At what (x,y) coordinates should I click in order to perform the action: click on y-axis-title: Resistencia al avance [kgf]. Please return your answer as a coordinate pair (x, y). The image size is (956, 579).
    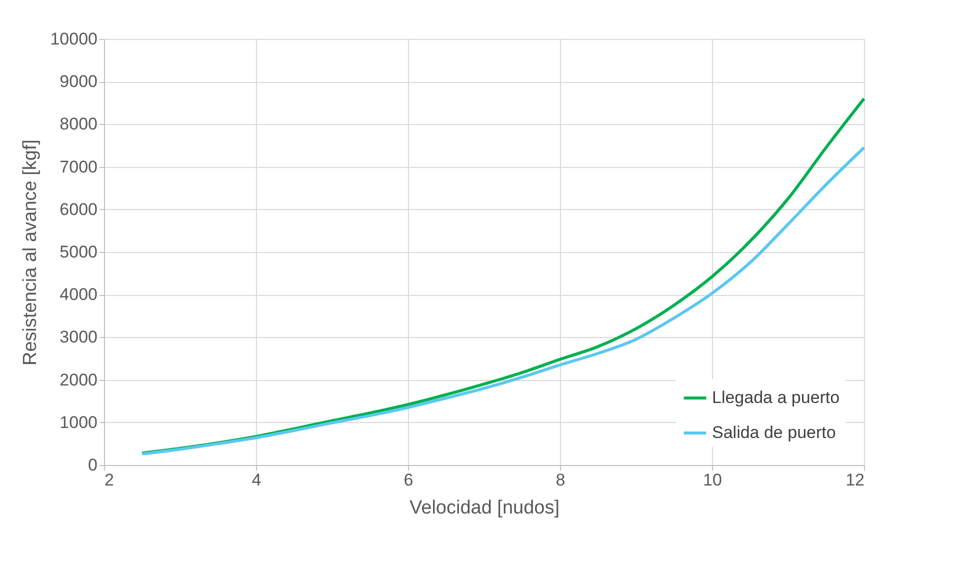
    Looking at the image, I should click on (31, 252).